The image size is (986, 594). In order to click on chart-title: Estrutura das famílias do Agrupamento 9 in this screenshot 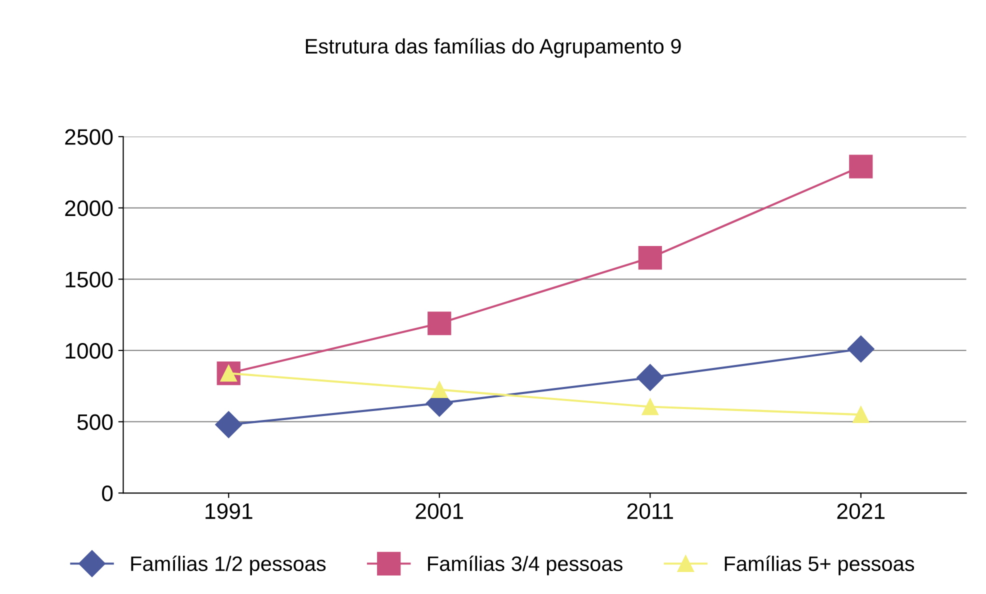, I will do `click(493, 48)`.